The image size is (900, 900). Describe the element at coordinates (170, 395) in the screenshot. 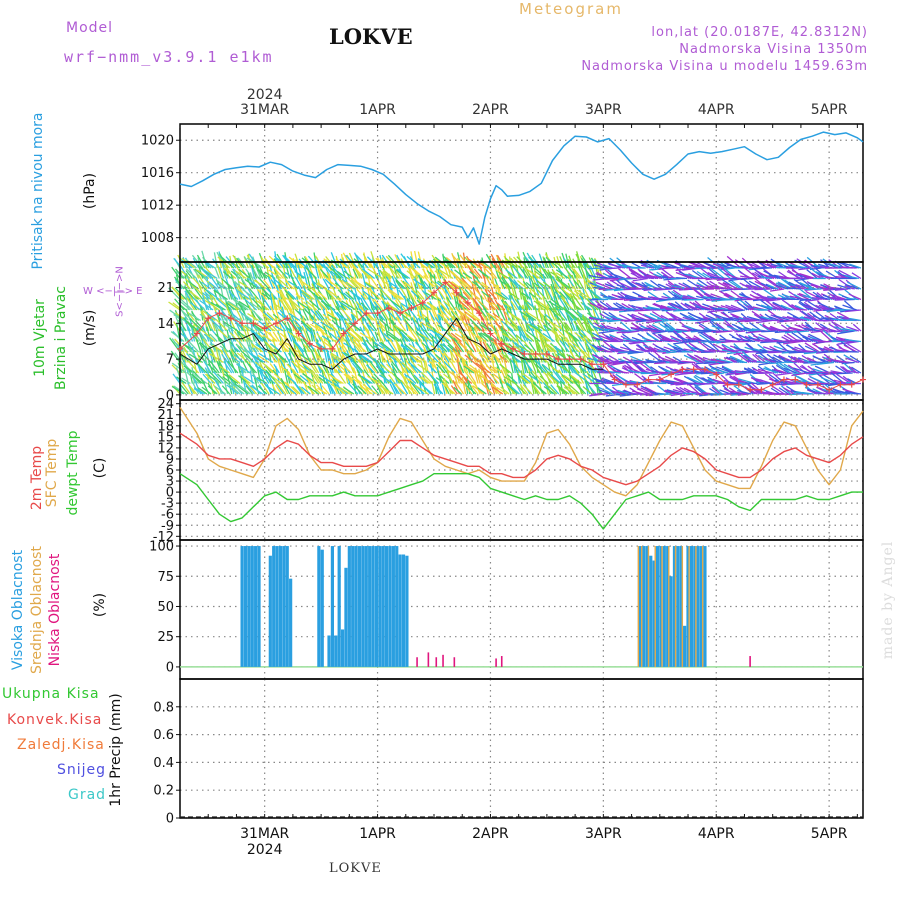

I see `wind-ytick-label: 0` at that location.